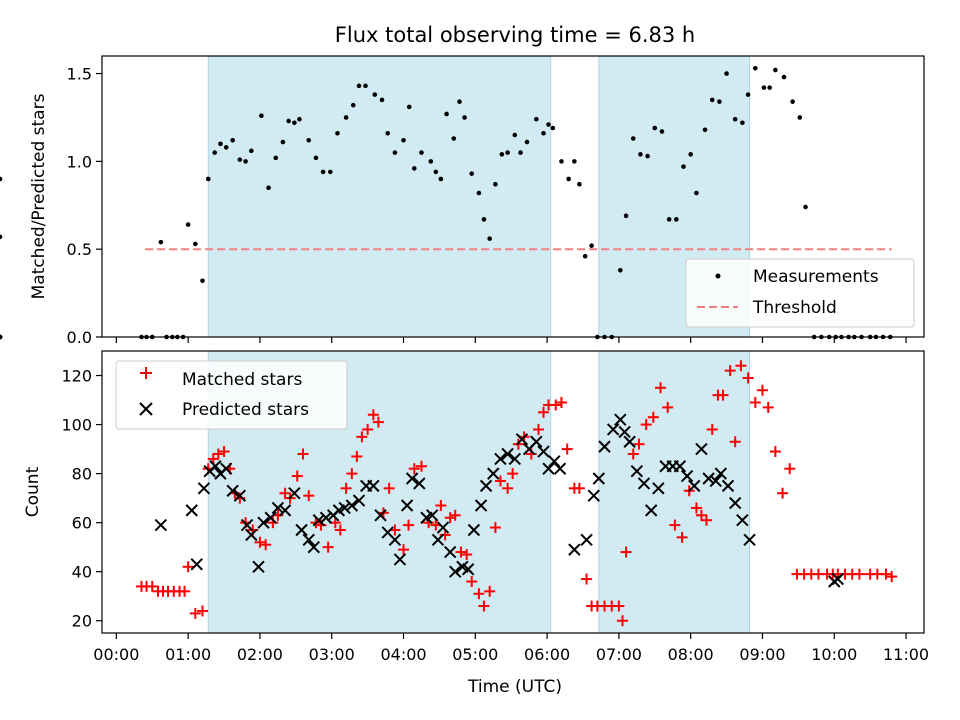  What do you see at coordinates (79, 249) in the screenshot?
I see `top-ytick-label-1: 0.5` at bounding box center [79, 249].